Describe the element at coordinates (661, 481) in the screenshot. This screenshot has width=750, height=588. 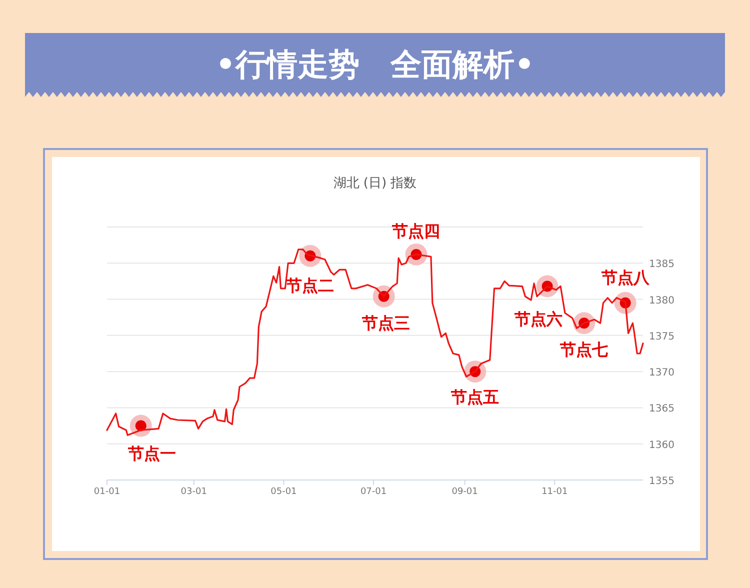
I see `y-tick-label: 1355` at that location.